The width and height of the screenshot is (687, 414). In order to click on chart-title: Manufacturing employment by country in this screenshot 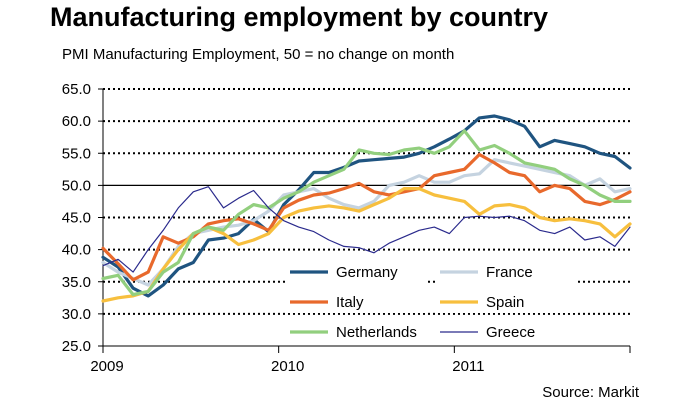, I will do `click(299, 17)`.